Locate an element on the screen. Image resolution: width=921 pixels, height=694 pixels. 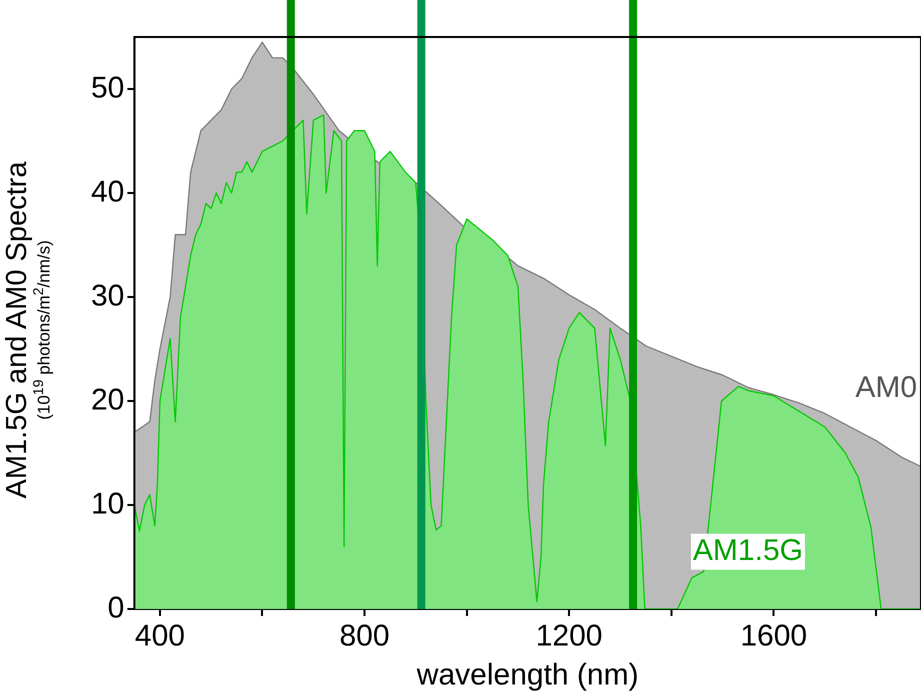
x-tick-label: 1200 is located at coordinates (569, 635).